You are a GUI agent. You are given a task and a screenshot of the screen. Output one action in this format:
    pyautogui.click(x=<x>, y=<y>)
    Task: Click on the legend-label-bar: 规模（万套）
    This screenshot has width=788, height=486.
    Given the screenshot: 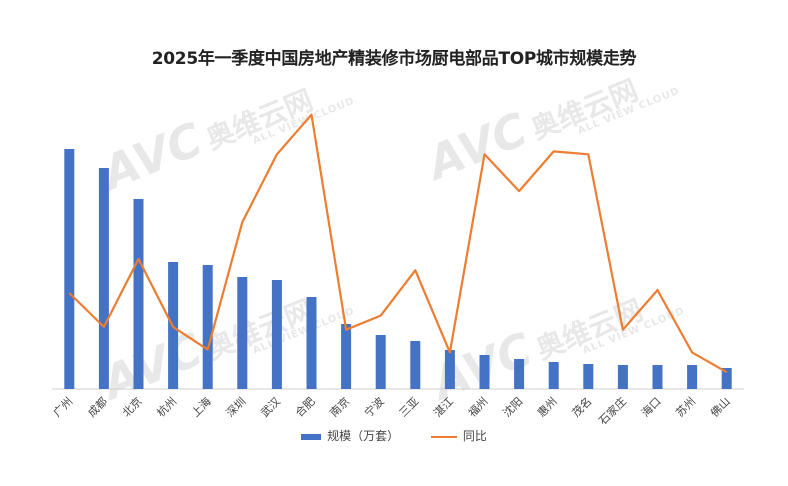 What is the action you would take?
    pyautogui.click(x=363, y=436)
    